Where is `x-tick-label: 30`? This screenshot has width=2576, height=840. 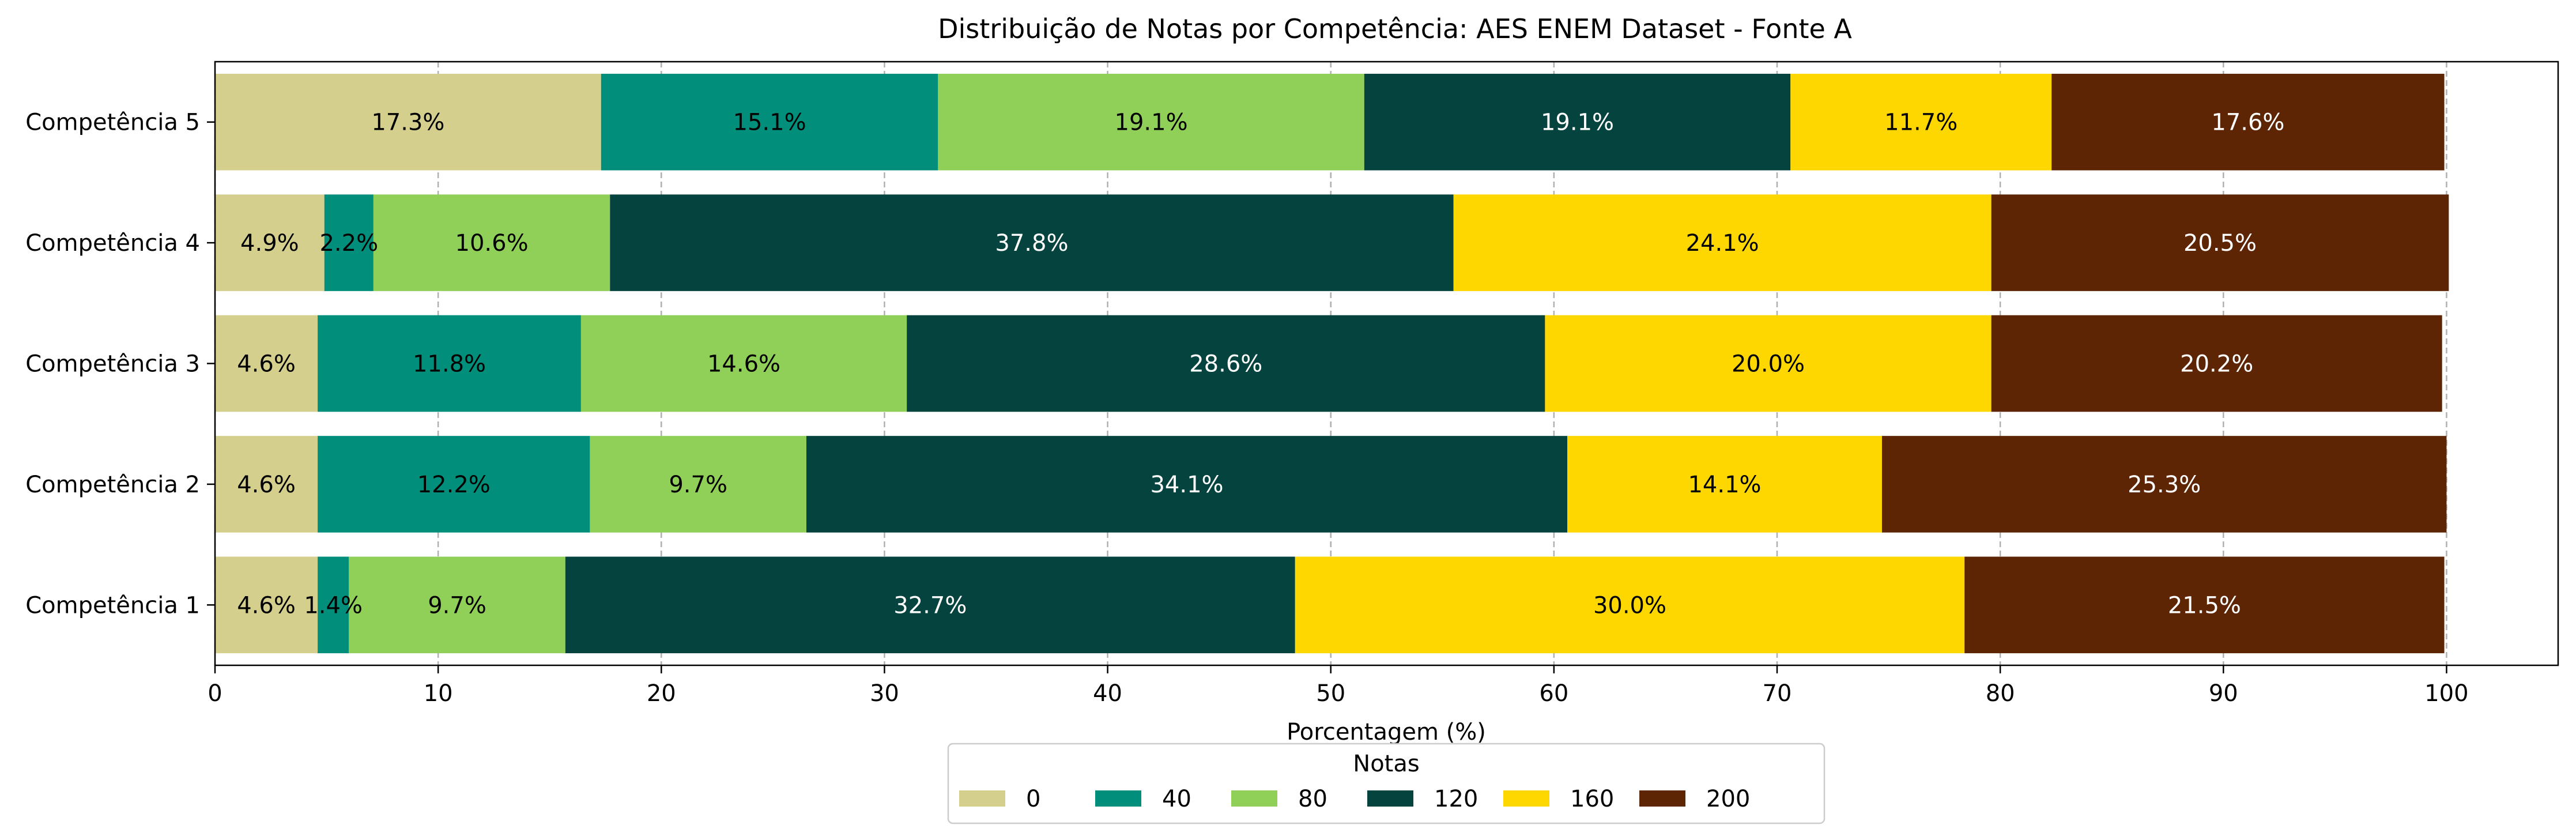 x-tick-label: 30 is located at coordinates (884, 693).